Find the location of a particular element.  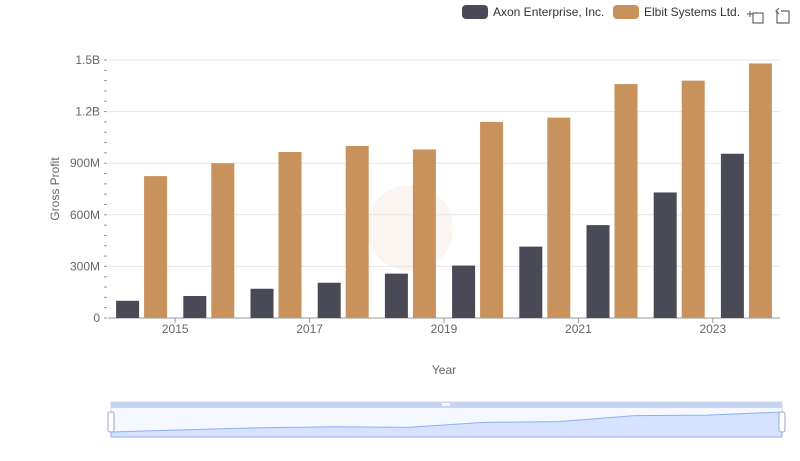

y-tick-label: 600M is located at coordinates (85, 215).